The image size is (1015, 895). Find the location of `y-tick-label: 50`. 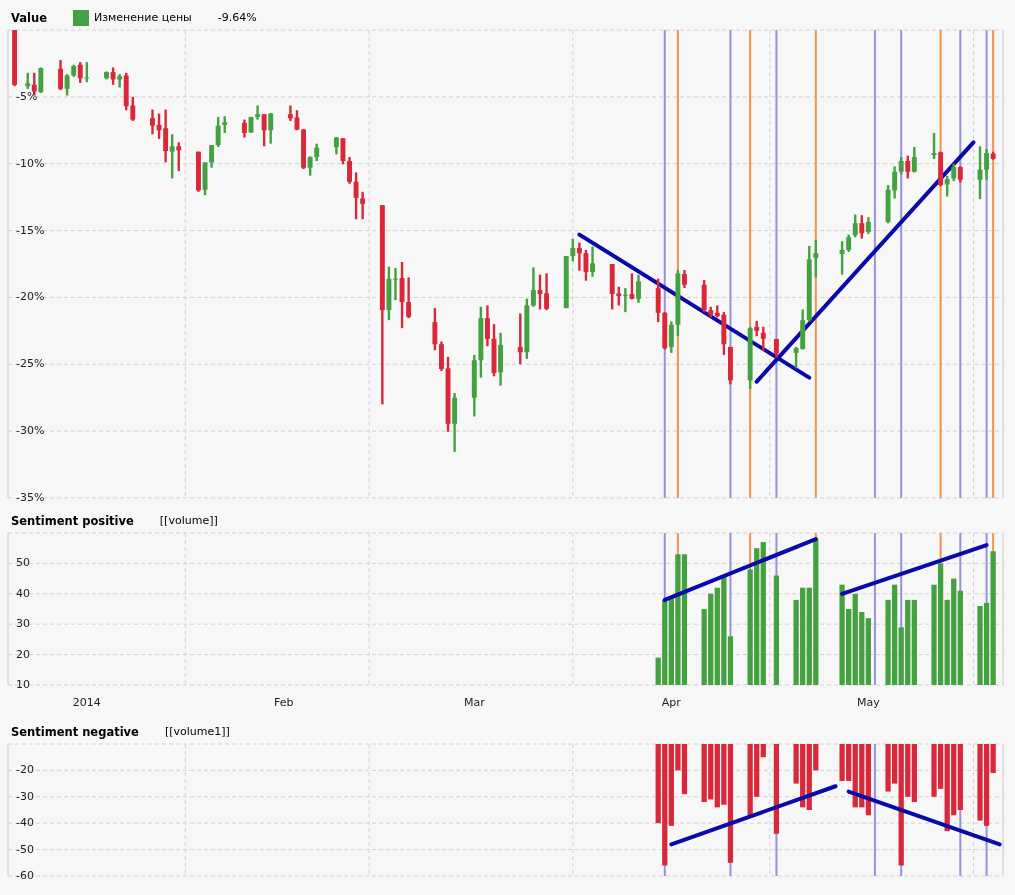

y-tick-label: 50 is located at coordinates (23, 563).